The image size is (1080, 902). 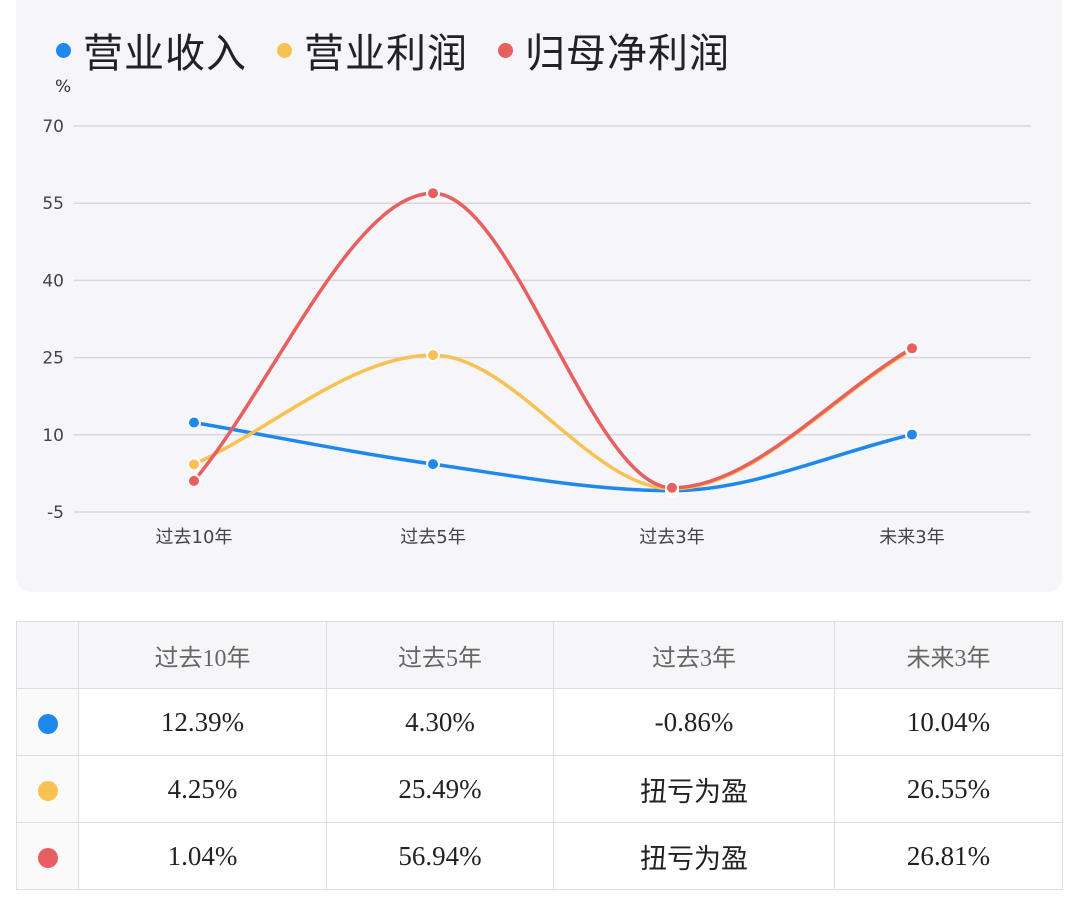 What do you see at coordinates (440, 655) in the screenshot?
I see `table-header-cell: 过去5年` at bounding box center [440, 655].